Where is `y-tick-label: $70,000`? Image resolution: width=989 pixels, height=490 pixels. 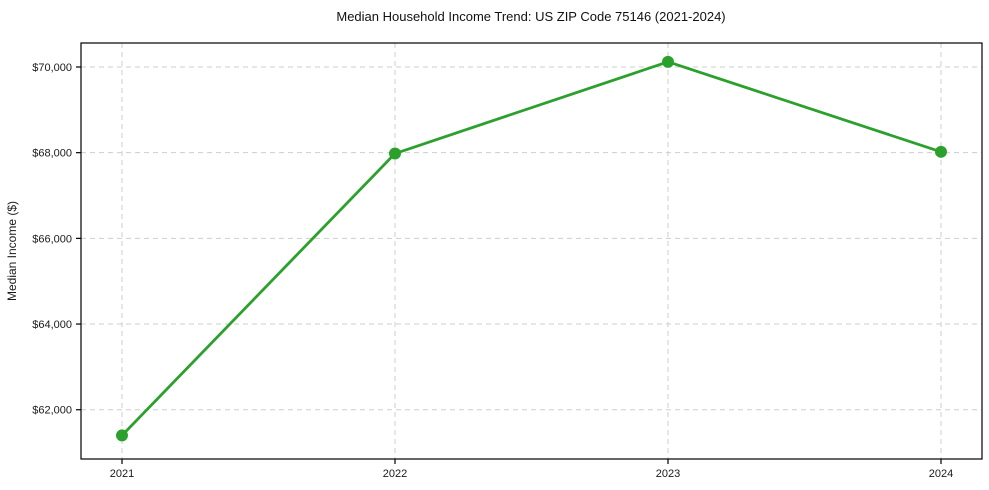 y-tick-label: $70,000 is located at coordinates (52, 68).